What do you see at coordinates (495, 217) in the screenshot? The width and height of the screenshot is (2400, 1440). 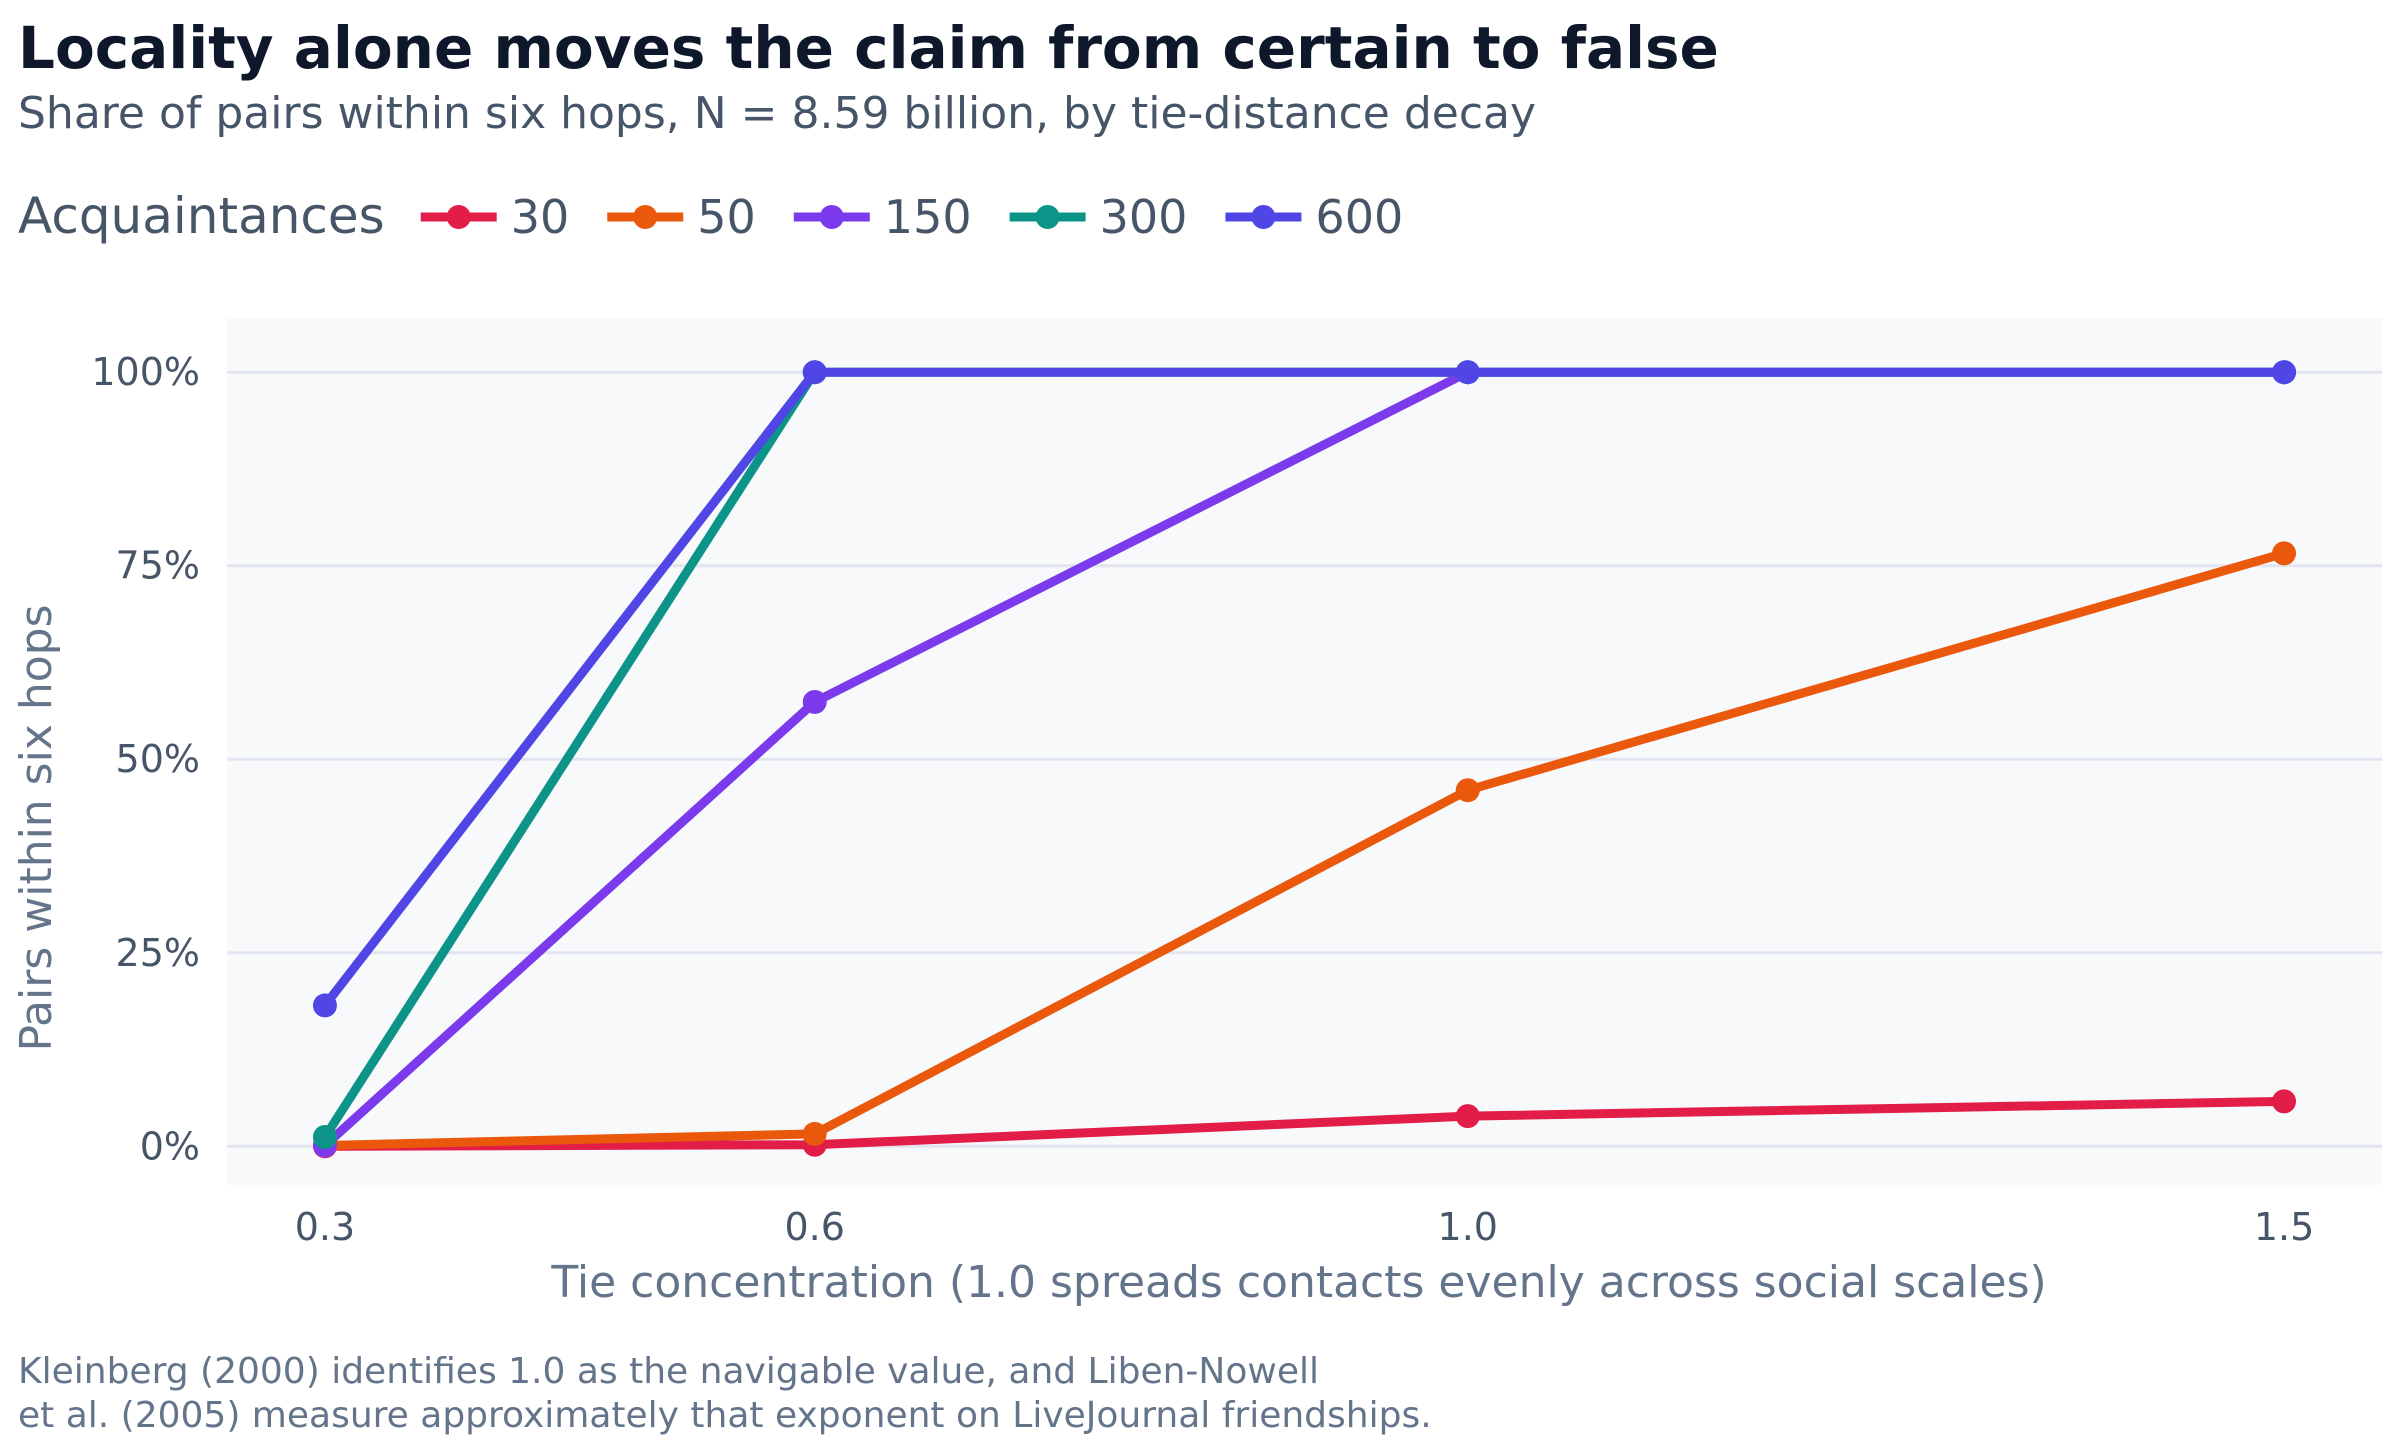 I see `legend-item-30: 30` at bounding box center [495, 217].